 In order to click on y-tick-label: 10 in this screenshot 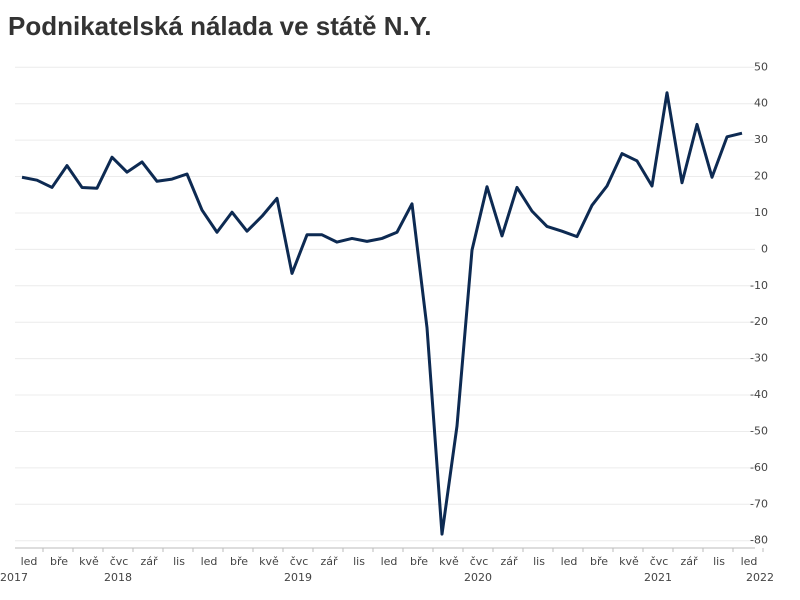, I will do `click(761, 212)`.